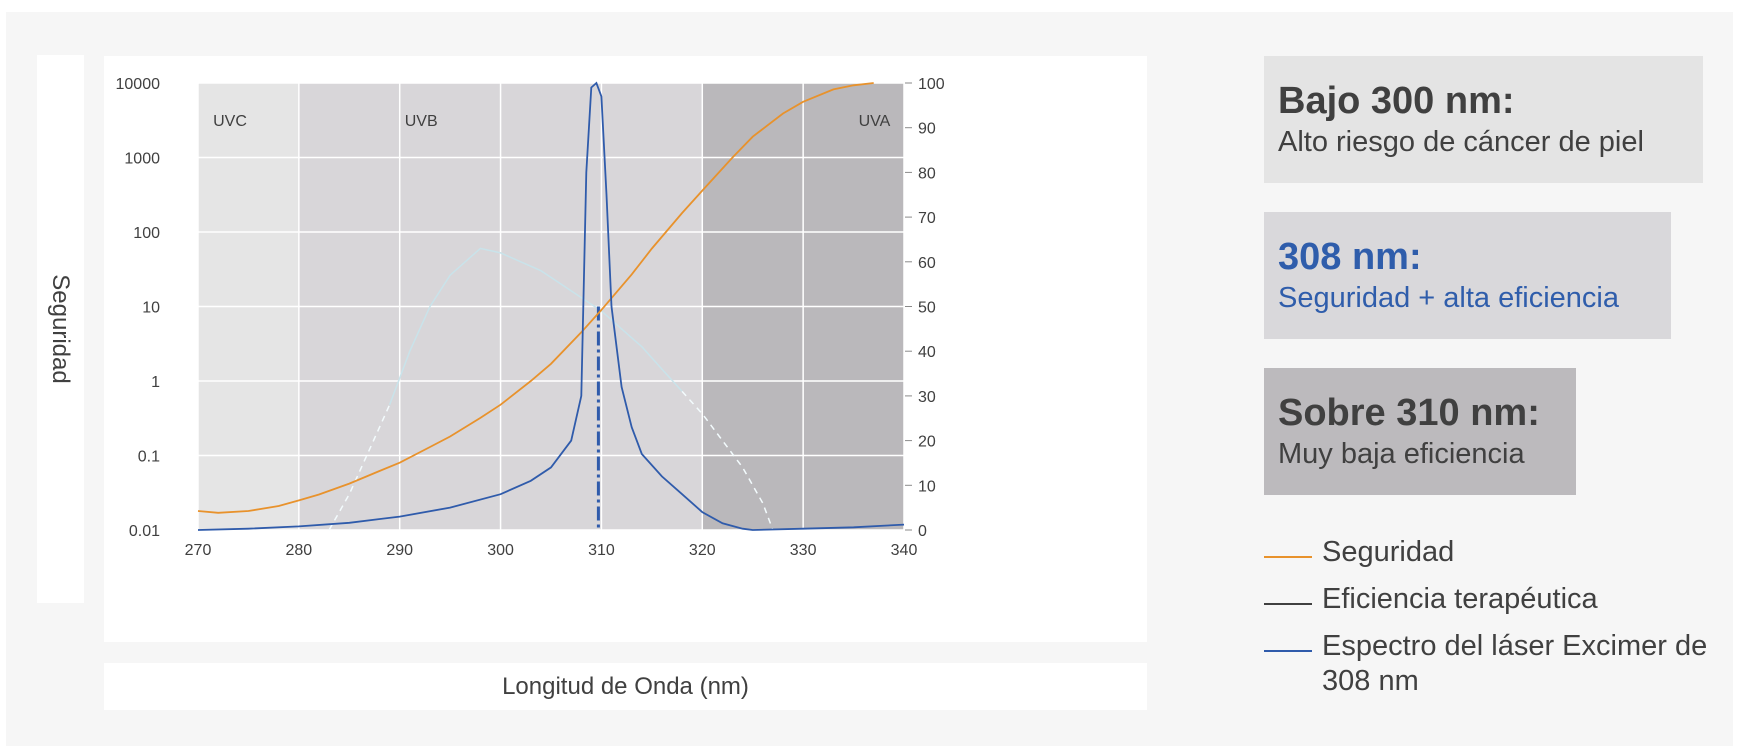 Image resolution: width=1739 pixels, height=746 pixels. I want to click on x-axis-label: Longitud de Onda (nm), so click(625, 686).